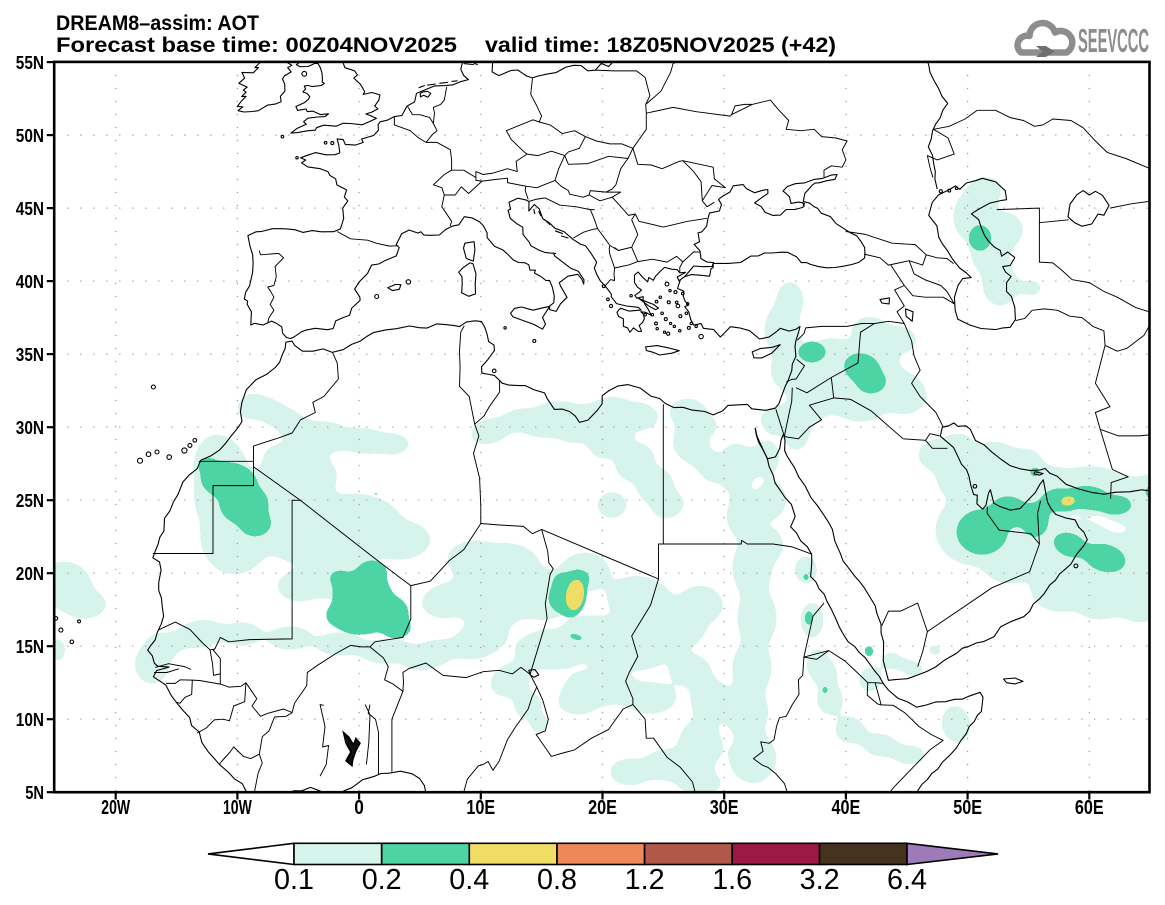 The image size is (1165, 905). Describe the element at coordinates (660, 45) in the screenshot. I see `svg-text: valid time: 18Z05NOV2025 (+42)` at that location.